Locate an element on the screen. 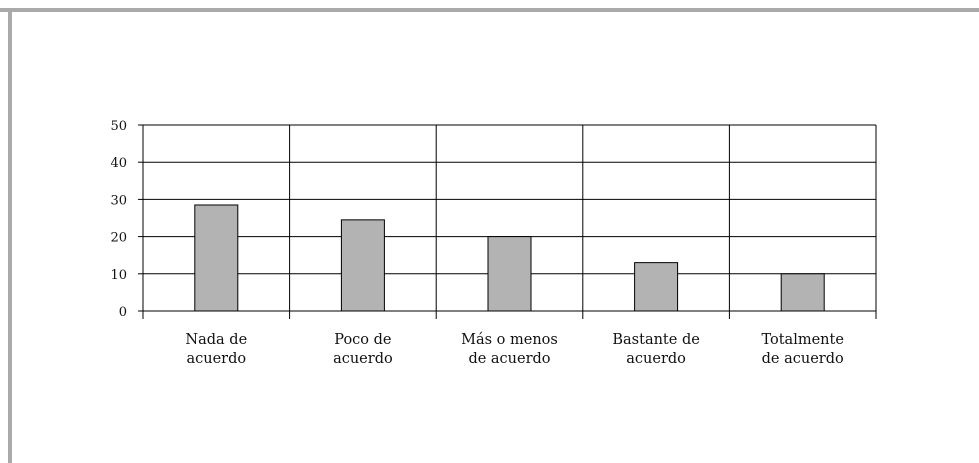 The width and height of the screenshot is (979, 463). y-tick-label: 10 is located at coordinates (118, 275).